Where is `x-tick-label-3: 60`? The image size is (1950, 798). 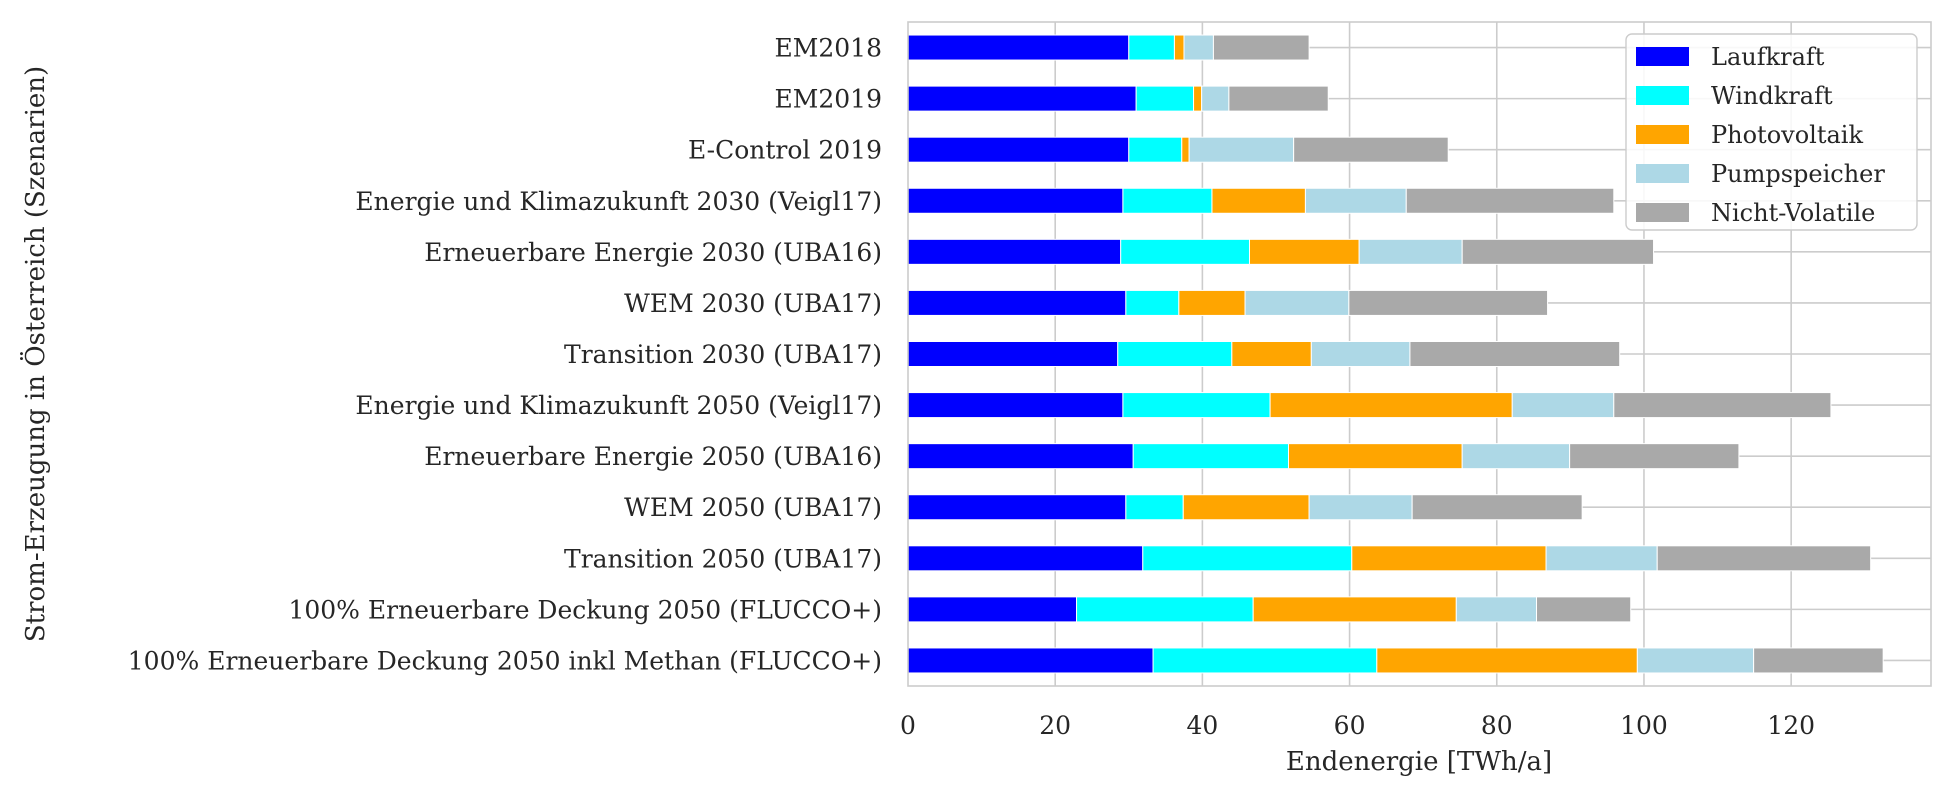
x-tick-label-3: 60 is located at coordinates (1350, 725).